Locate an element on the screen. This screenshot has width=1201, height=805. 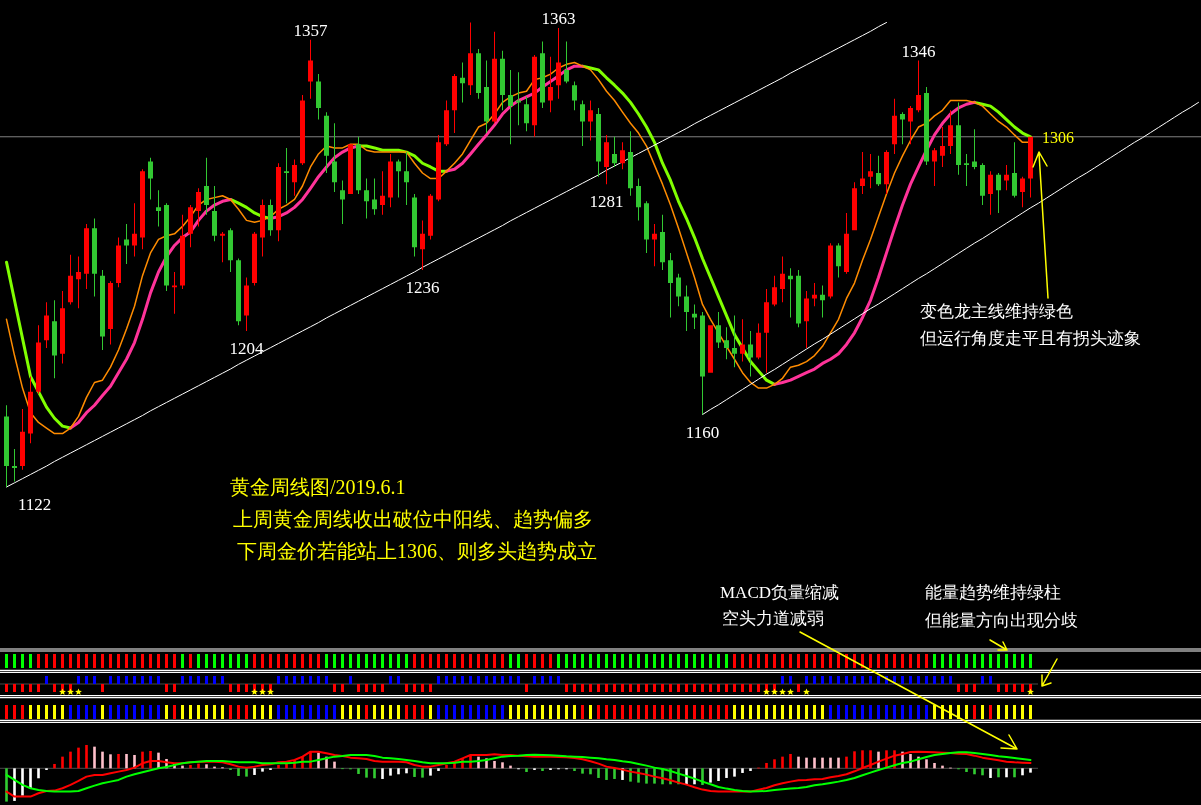
annotation: 黄金周线图/2019.6.1 is located at coordinates (318, 487).